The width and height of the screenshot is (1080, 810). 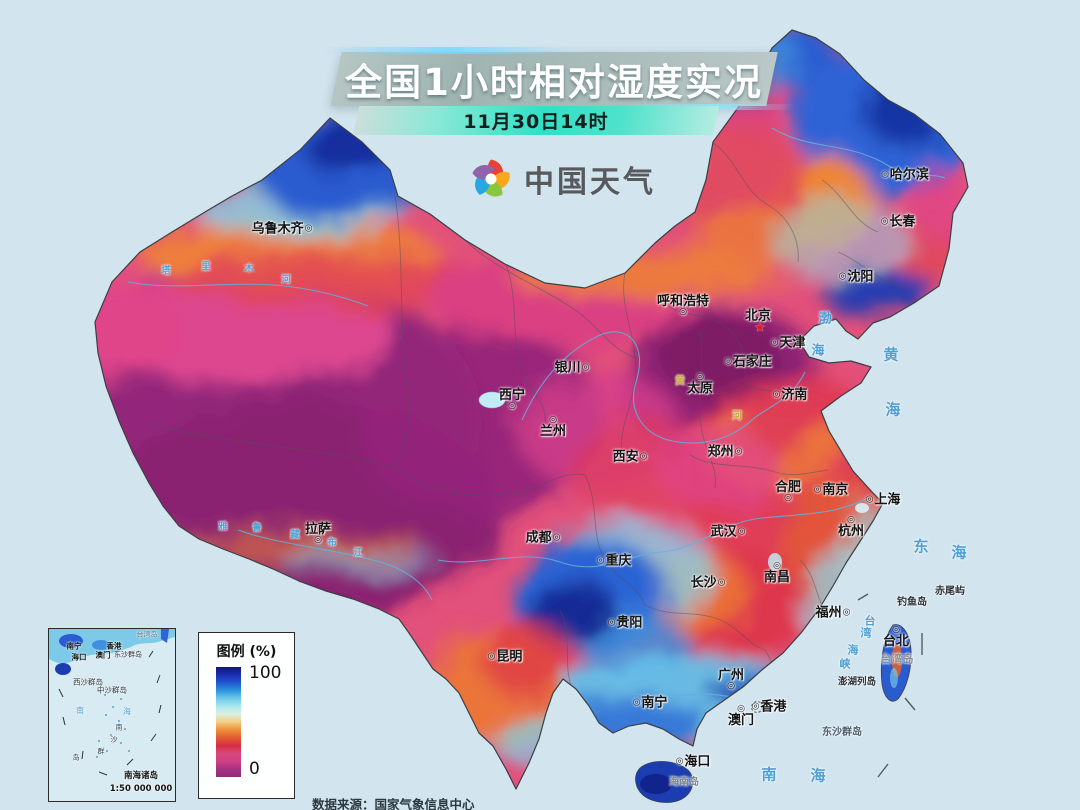 What do you see at coordinates (837, 685) in the screenshot?
I see `boundary-dashes` at bounding box center [837, 685].